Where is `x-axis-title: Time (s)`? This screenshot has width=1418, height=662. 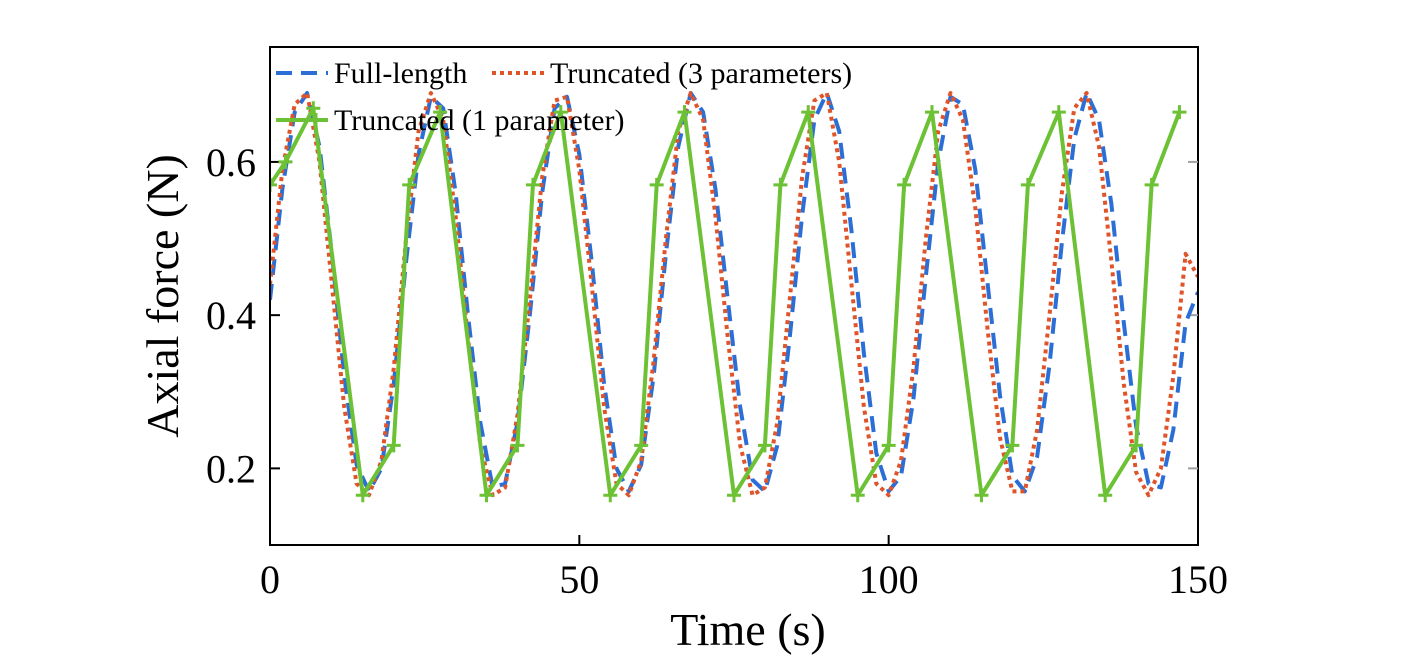 x-axis-title: Time (s) is located at coordinates (748, 629).